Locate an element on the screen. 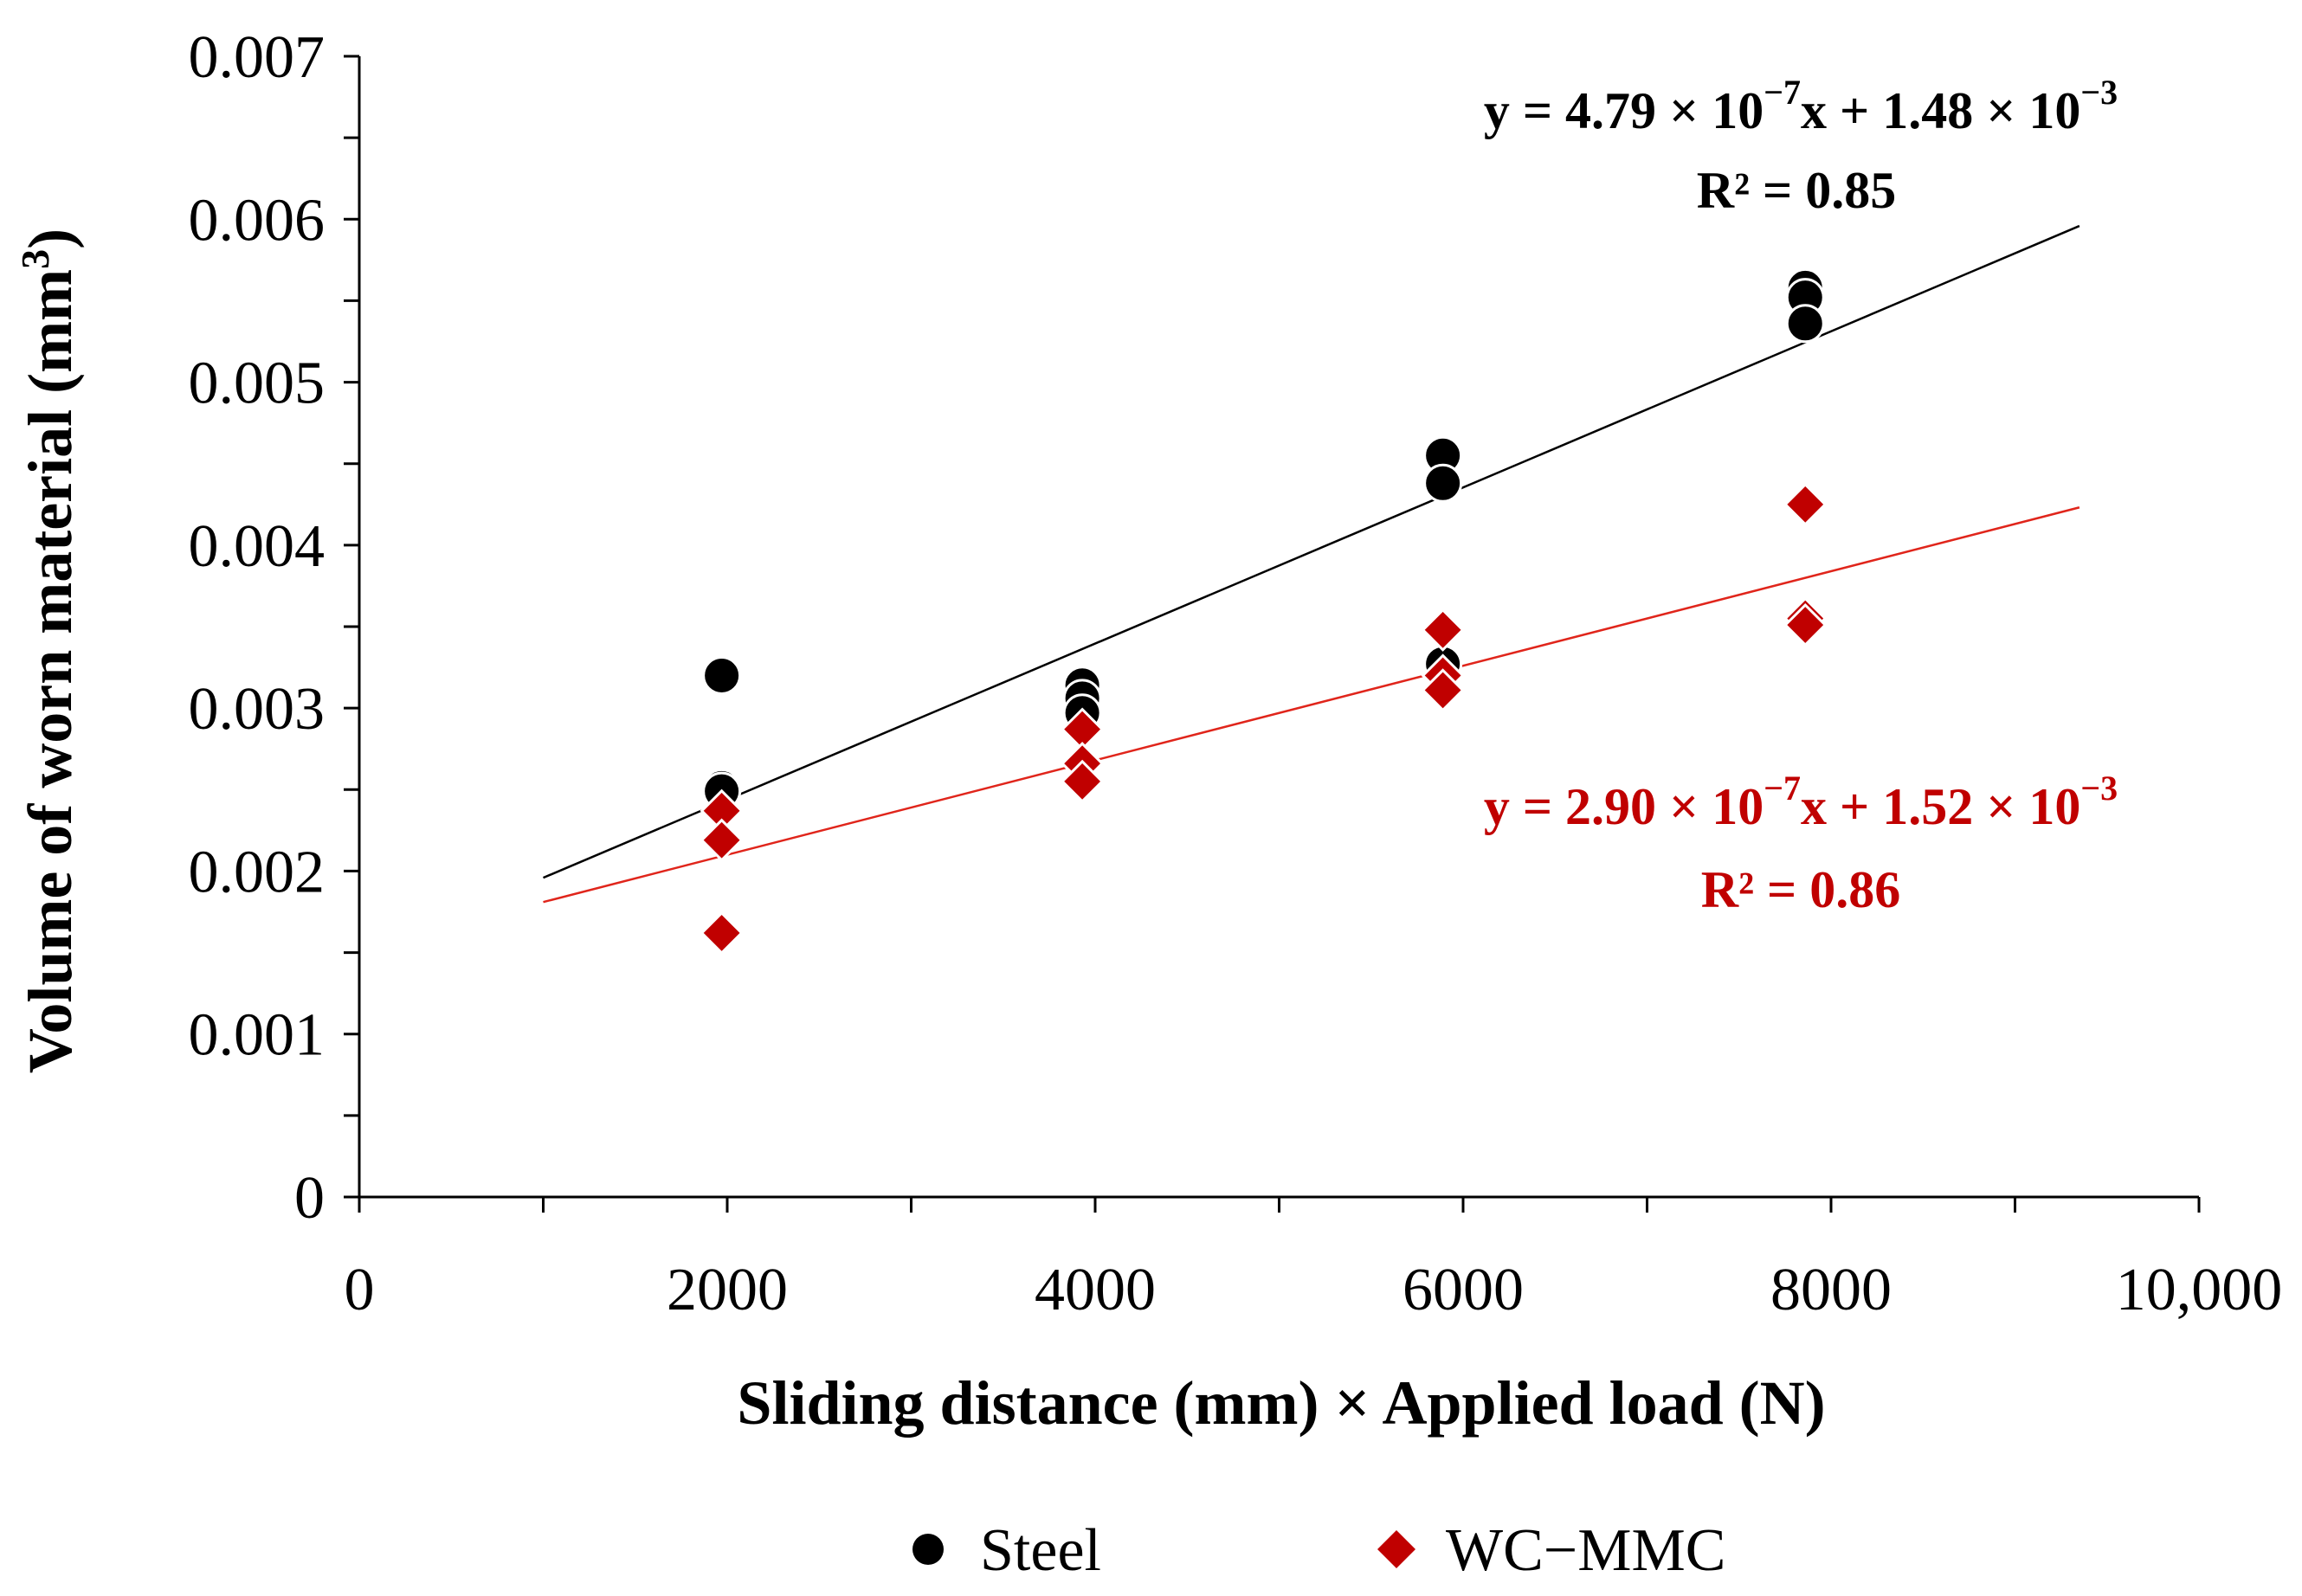 Image resolution: width=2302 pixels, height=1596 pixels. legend-steel-marker is located at coordinates (928, 1549).